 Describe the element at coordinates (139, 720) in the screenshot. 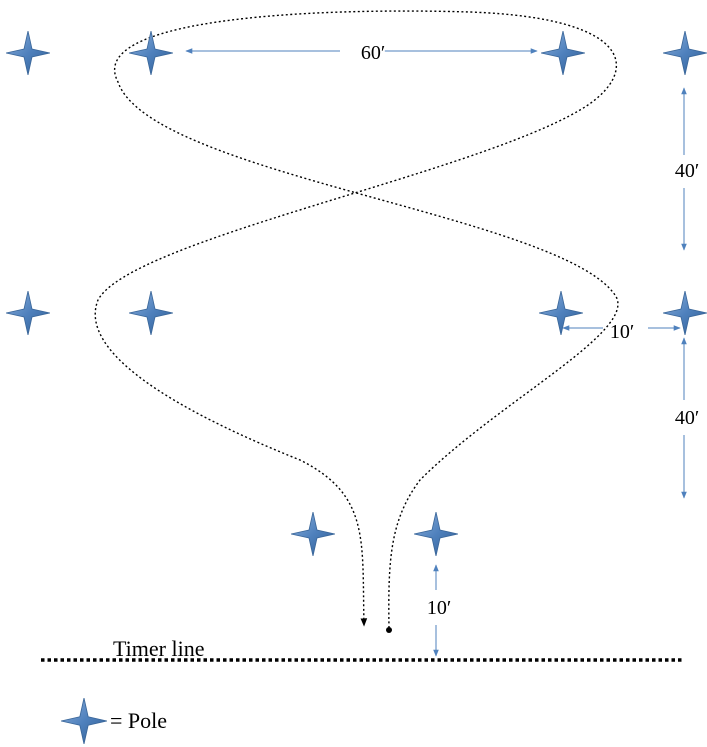

I see `legend-label: = Pole` at that location.